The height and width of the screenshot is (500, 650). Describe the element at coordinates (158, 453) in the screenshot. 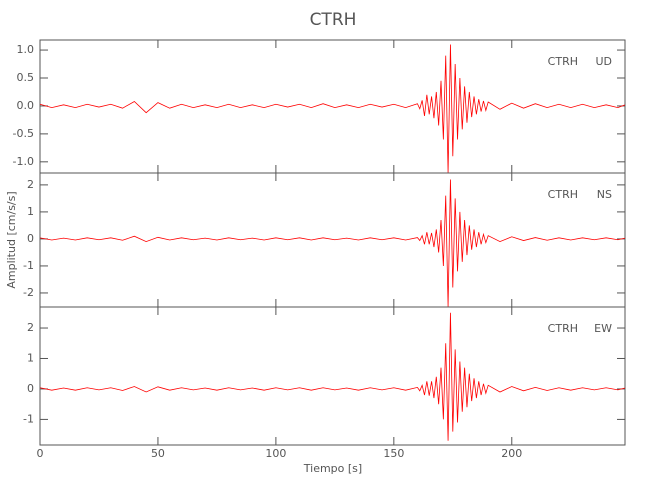

I see `x-tick-label: 50` at that location.